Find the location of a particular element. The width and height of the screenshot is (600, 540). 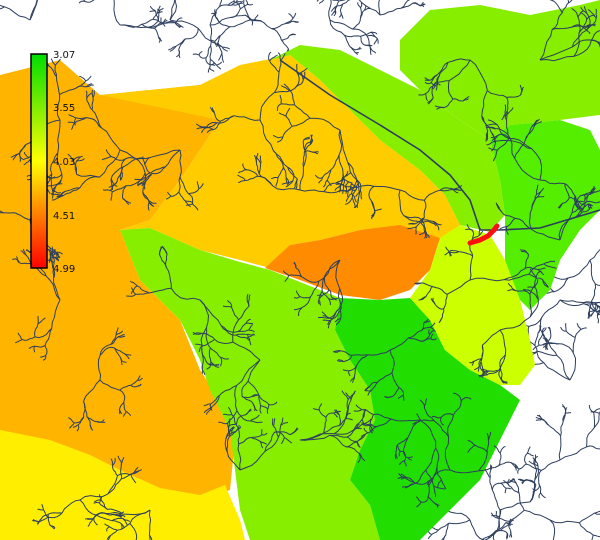

basin-east-bright-green is located at coordinates (545, 215).